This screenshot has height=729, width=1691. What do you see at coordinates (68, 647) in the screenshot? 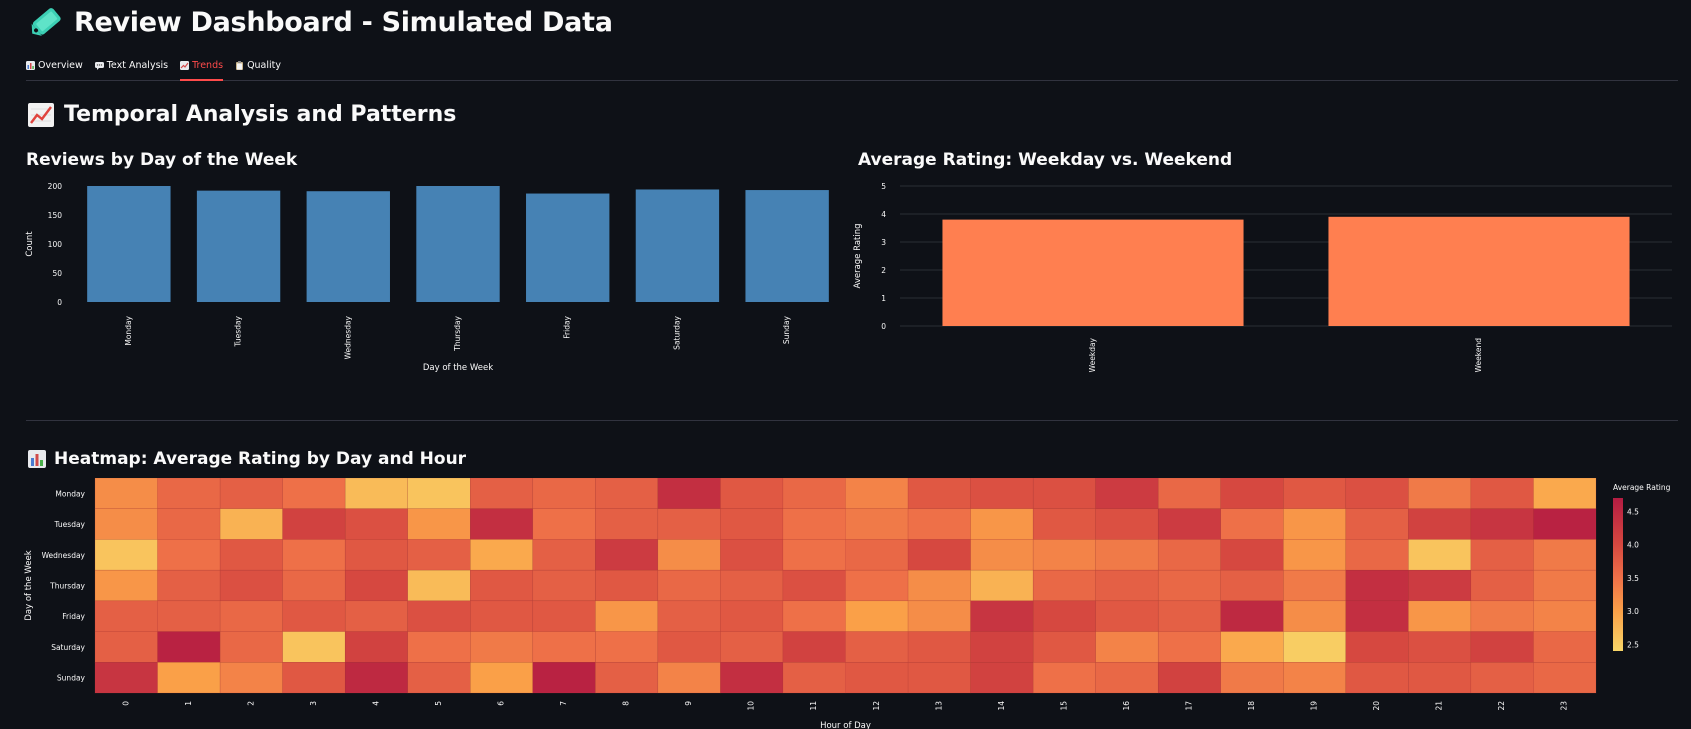
I see `y-tick-label: Saturday` at bounding box center [68, 647].